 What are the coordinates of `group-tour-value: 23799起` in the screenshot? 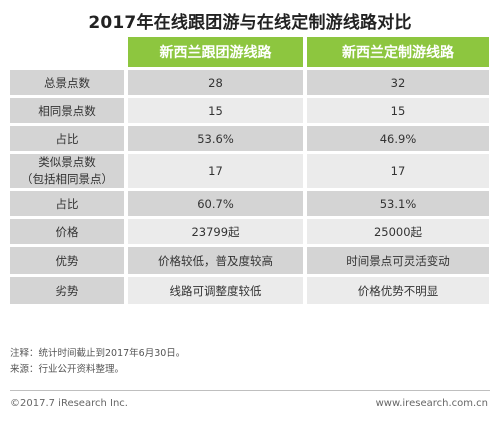 It's located at (213, 231).